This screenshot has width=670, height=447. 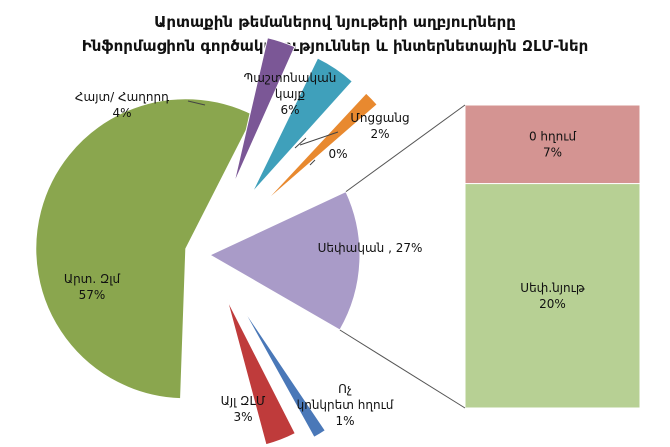 I want to click on slice-label: Հայտ/ Հաղորդ 4%, so click(x=122, y=105).